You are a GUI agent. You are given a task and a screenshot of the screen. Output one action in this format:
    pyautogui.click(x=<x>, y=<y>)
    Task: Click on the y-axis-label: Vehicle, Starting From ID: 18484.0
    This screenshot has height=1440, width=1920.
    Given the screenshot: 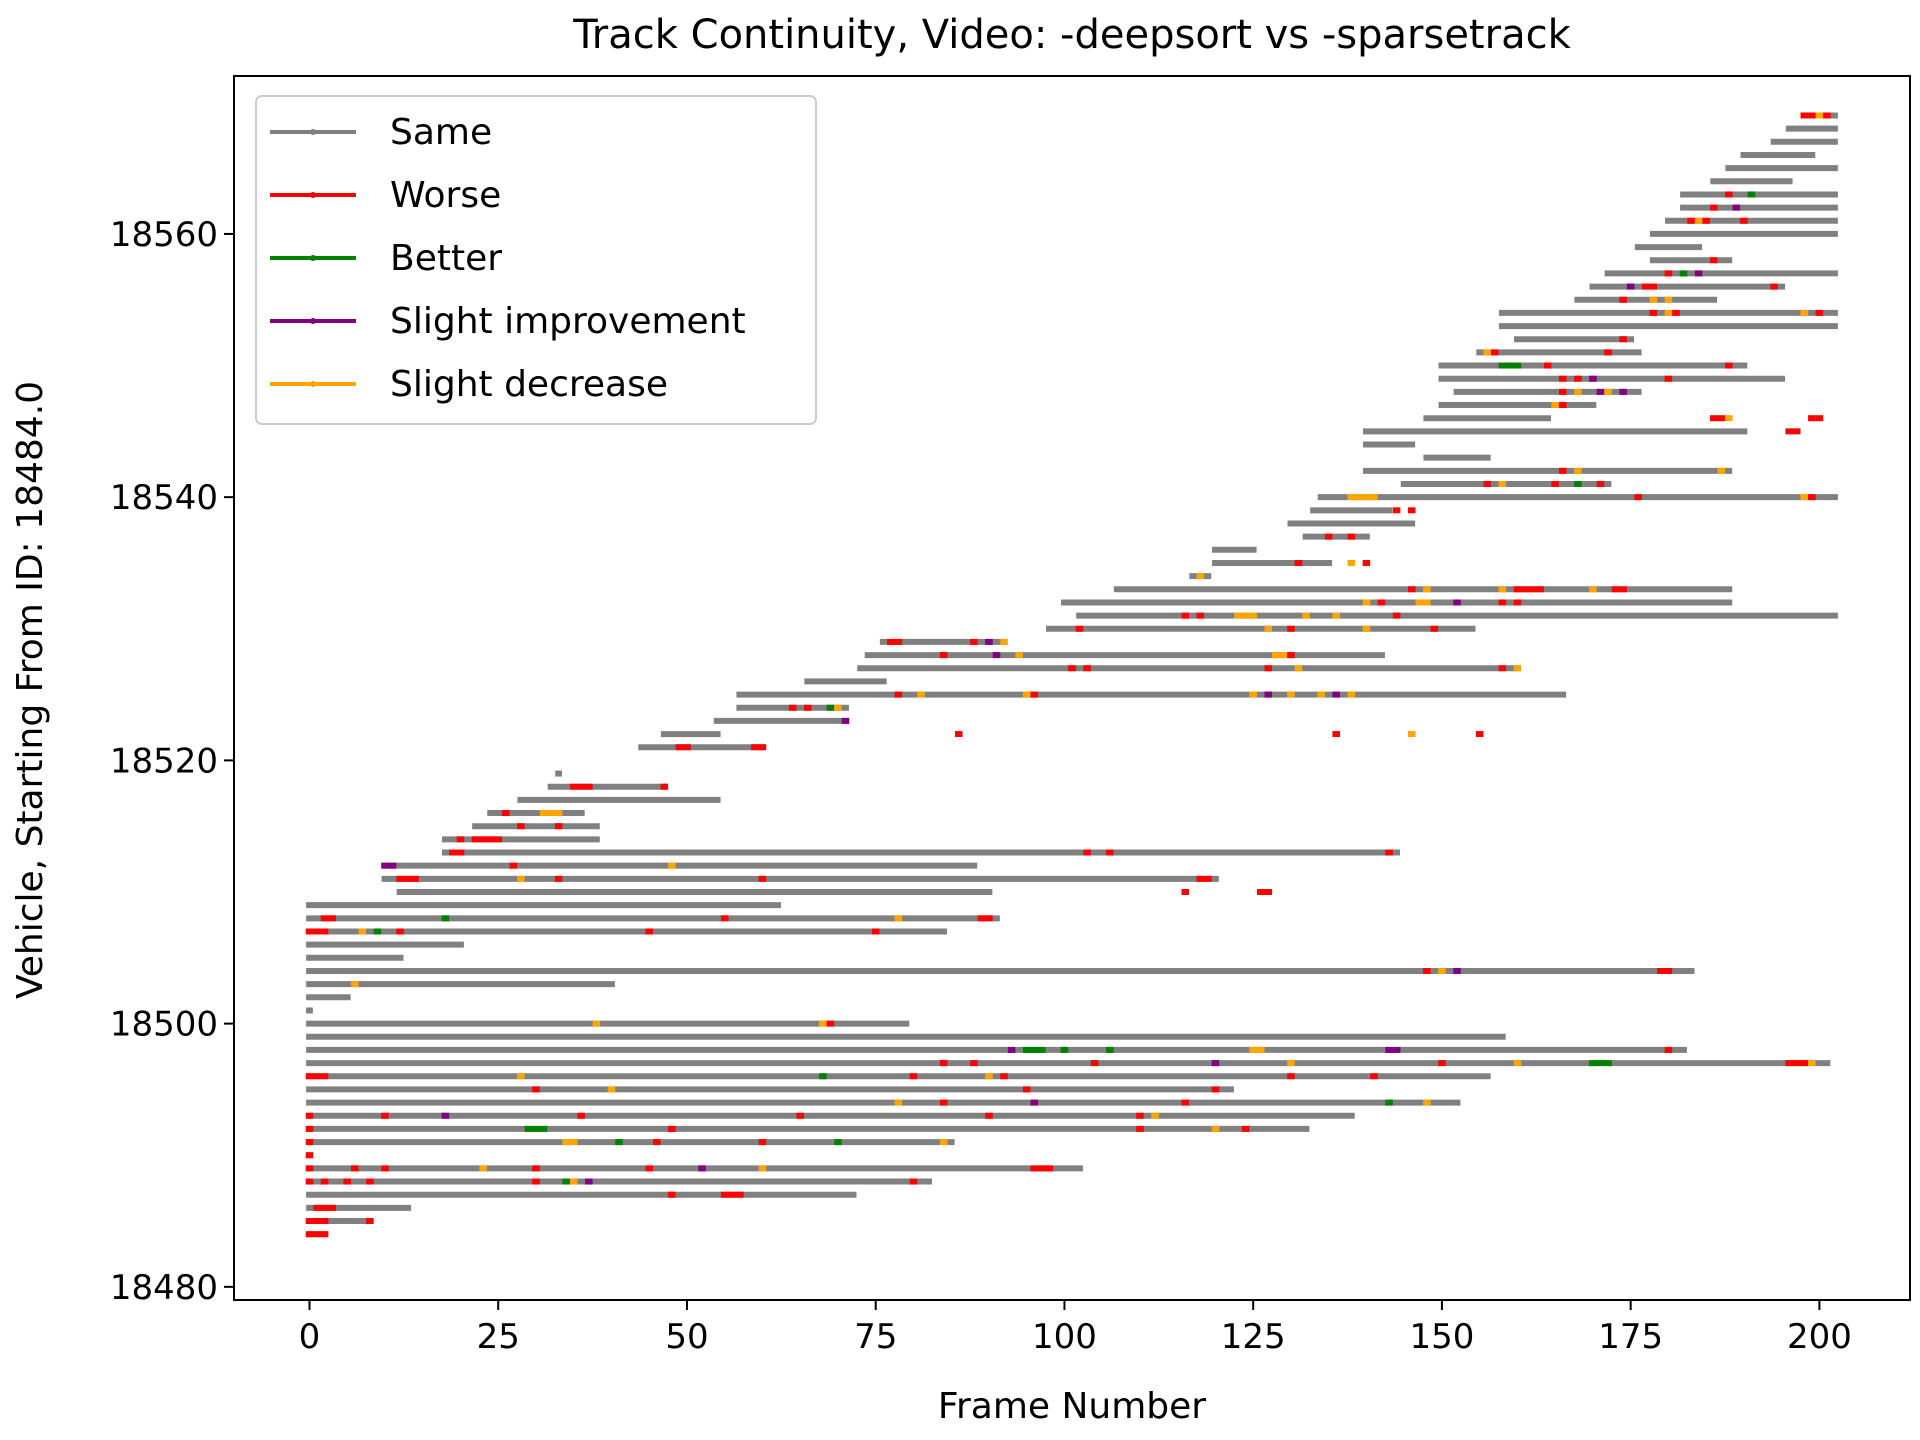 What is the action you would take?
    pyautogui.click(x=30, y=690)
    